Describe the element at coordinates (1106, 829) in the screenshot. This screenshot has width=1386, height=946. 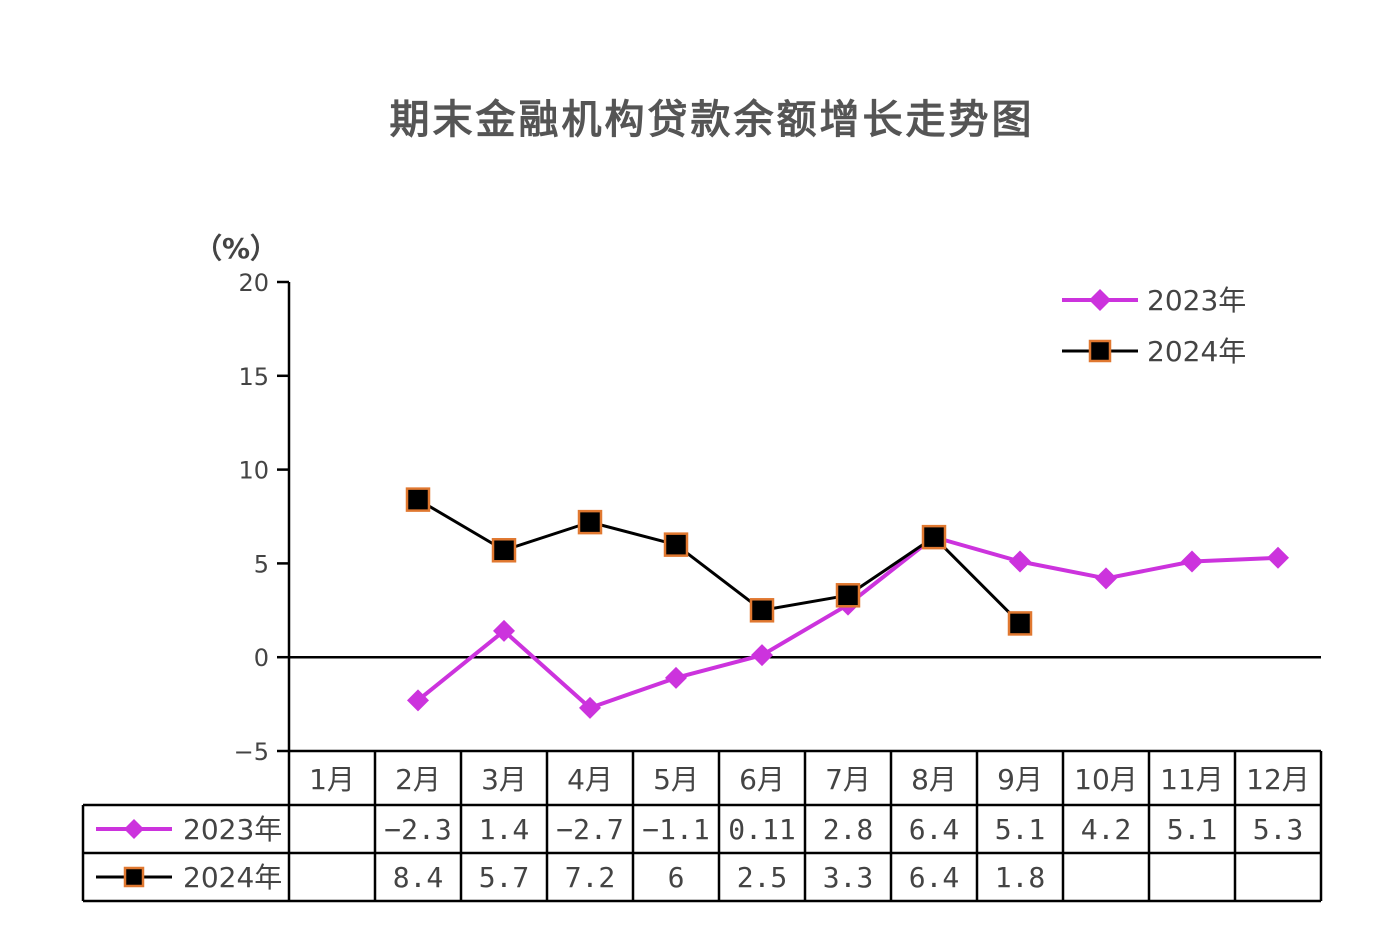
I see `table-cell-value: 4.2` at that location.